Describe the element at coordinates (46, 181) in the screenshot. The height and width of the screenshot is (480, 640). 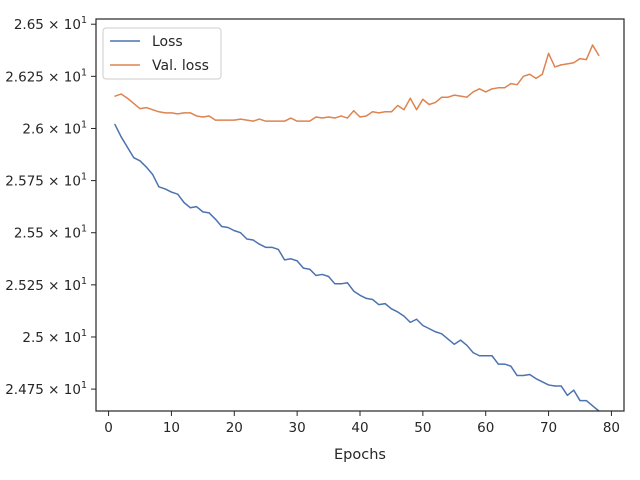
I see `y-tick-label: 2.575 × 10¹` at that location.